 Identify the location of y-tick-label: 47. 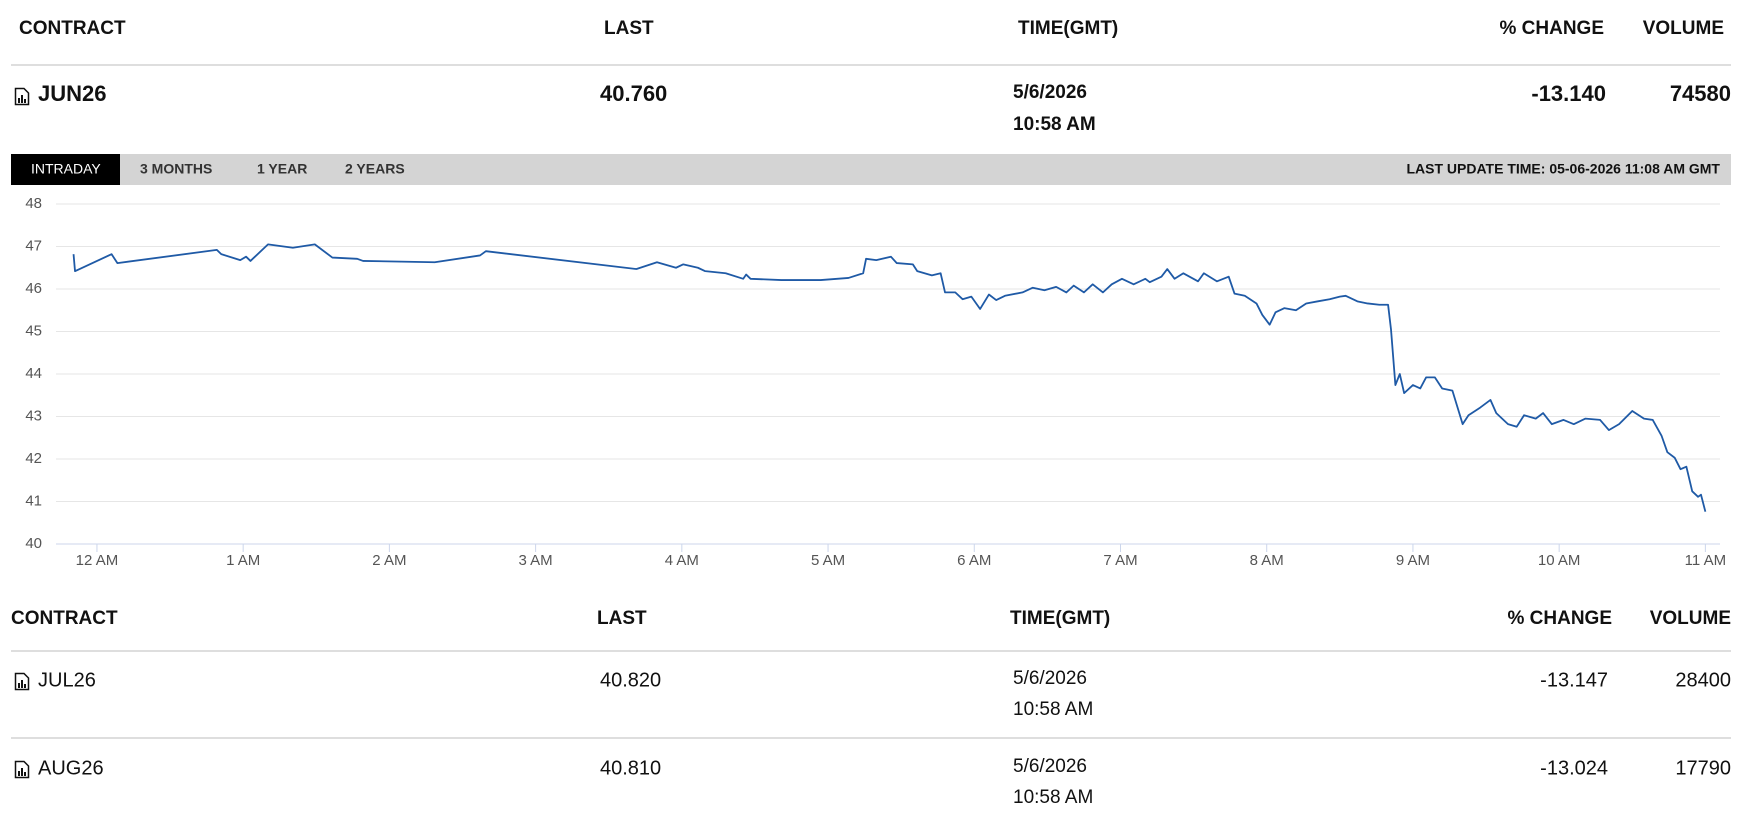
(33, 245).